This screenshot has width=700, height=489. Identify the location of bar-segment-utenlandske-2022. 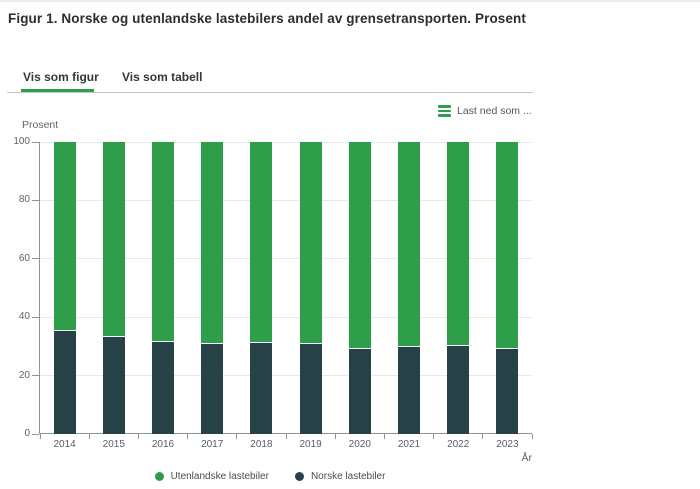
(458, 243).